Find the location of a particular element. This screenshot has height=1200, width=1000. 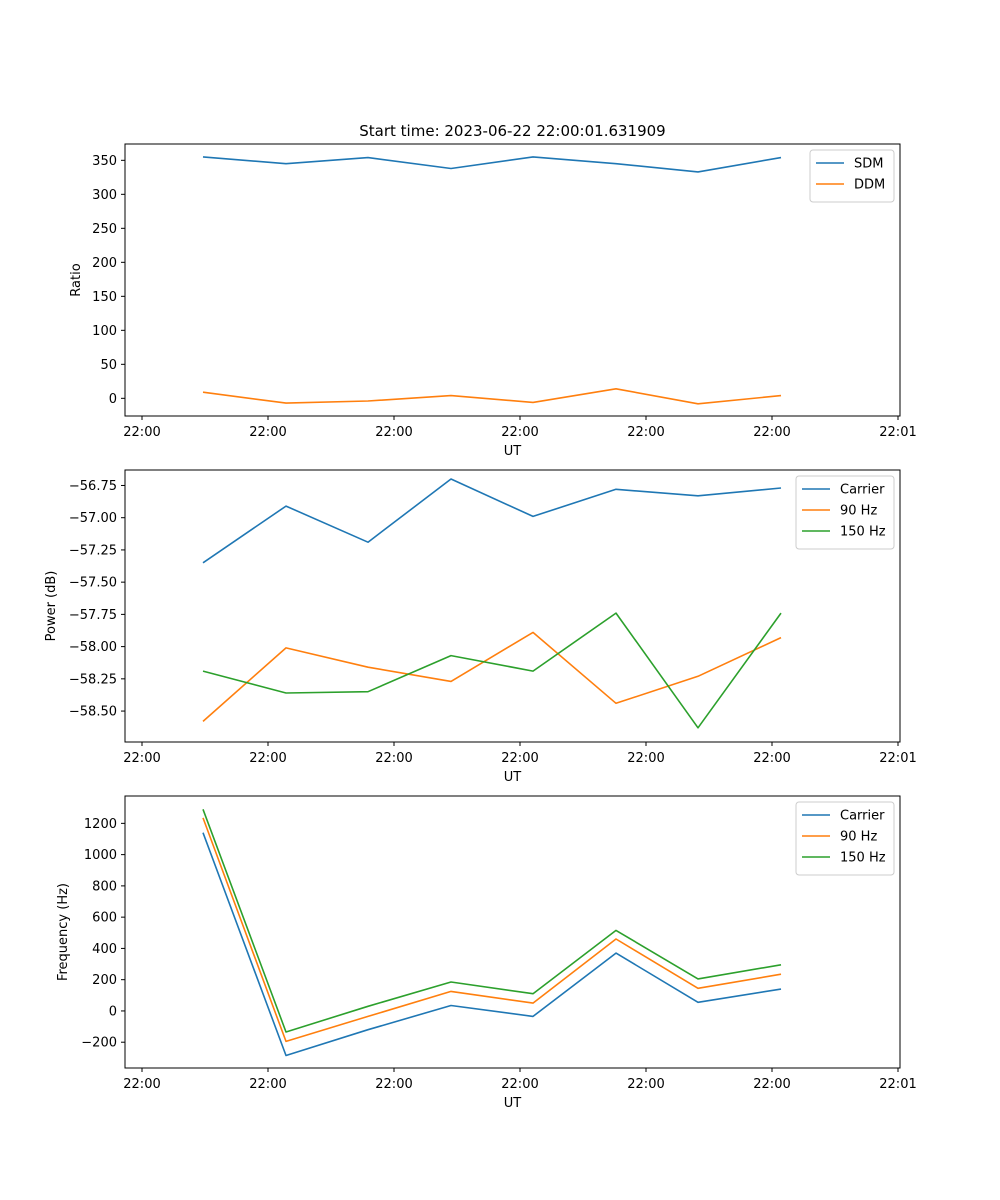

series-line-sdm is located at coordinates (492, 164).